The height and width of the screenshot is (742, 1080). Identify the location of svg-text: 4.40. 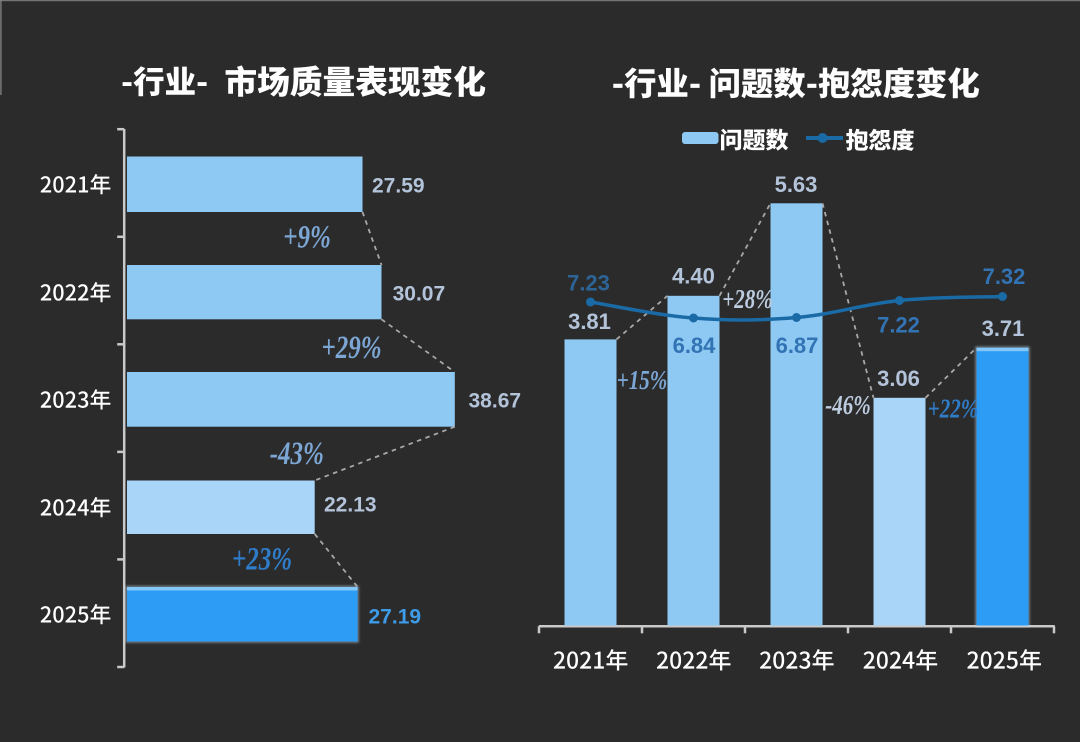
(693, 276).